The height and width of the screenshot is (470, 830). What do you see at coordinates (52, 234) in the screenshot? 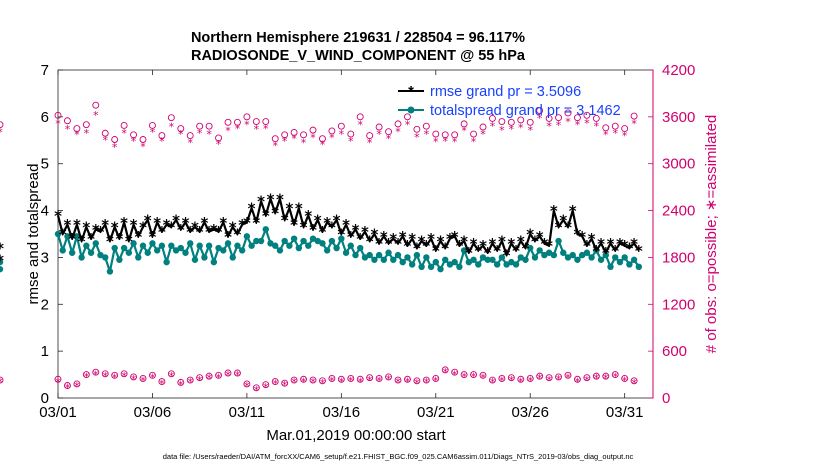
I see `y-axis-left: 0 1 2 3 4 5 6 7` at bounding box center [52, 234].